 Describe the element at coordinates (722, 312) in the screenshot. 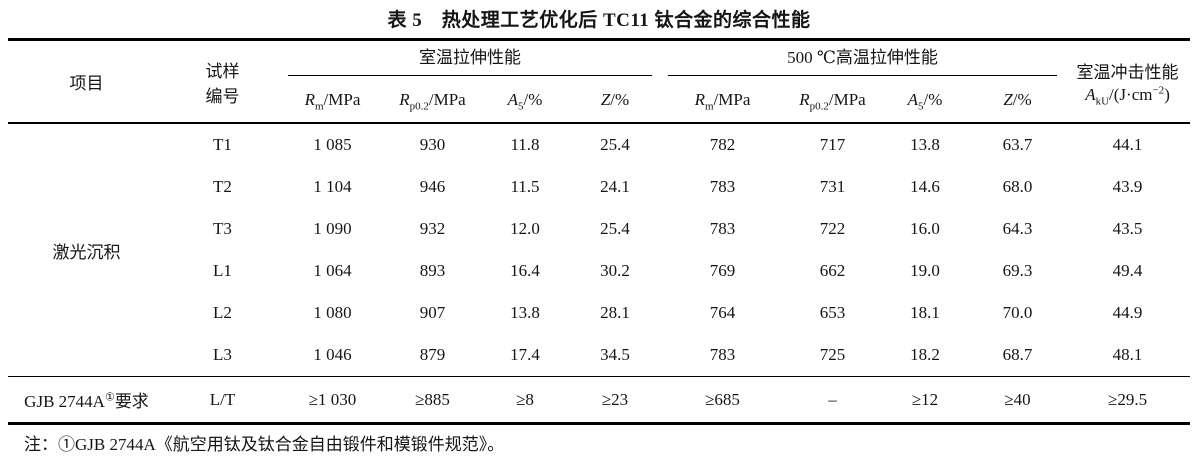

I see `table-cell: 764` at that location.